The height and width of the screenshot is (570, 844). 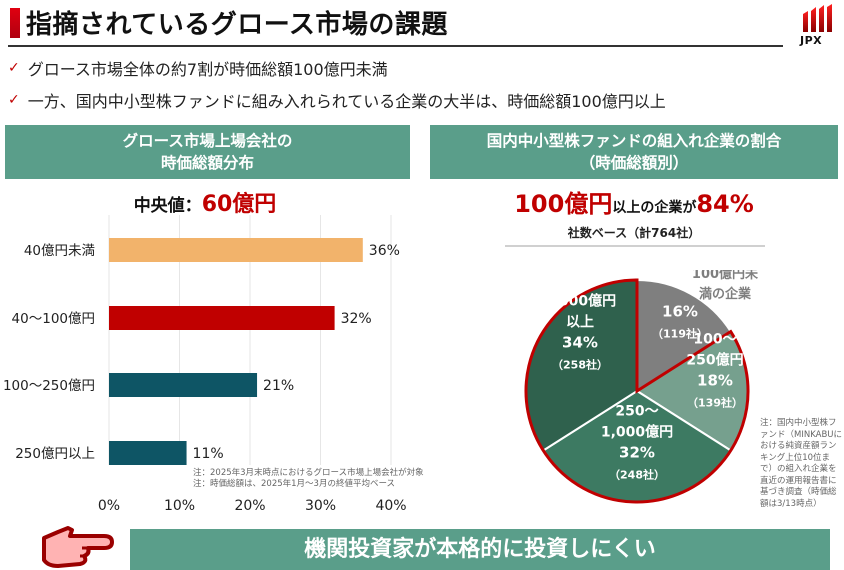 What do you see at coordinates (635, 246) in the screenshot?
I see `basis-divider` at bounding box center [635, 246].